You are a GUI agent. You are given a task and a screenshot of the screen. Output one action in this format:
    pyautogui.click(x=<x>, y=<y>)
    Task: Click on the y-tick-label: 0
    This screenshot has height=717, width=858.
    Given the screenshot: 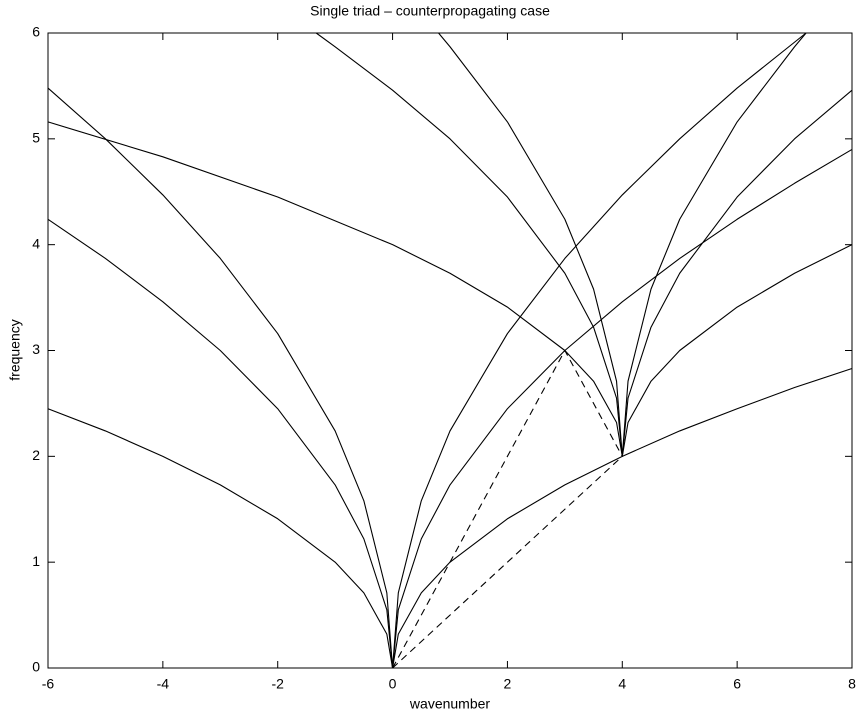 What is the action you would take?
    pyautogui.click(x=36, y=667)
    